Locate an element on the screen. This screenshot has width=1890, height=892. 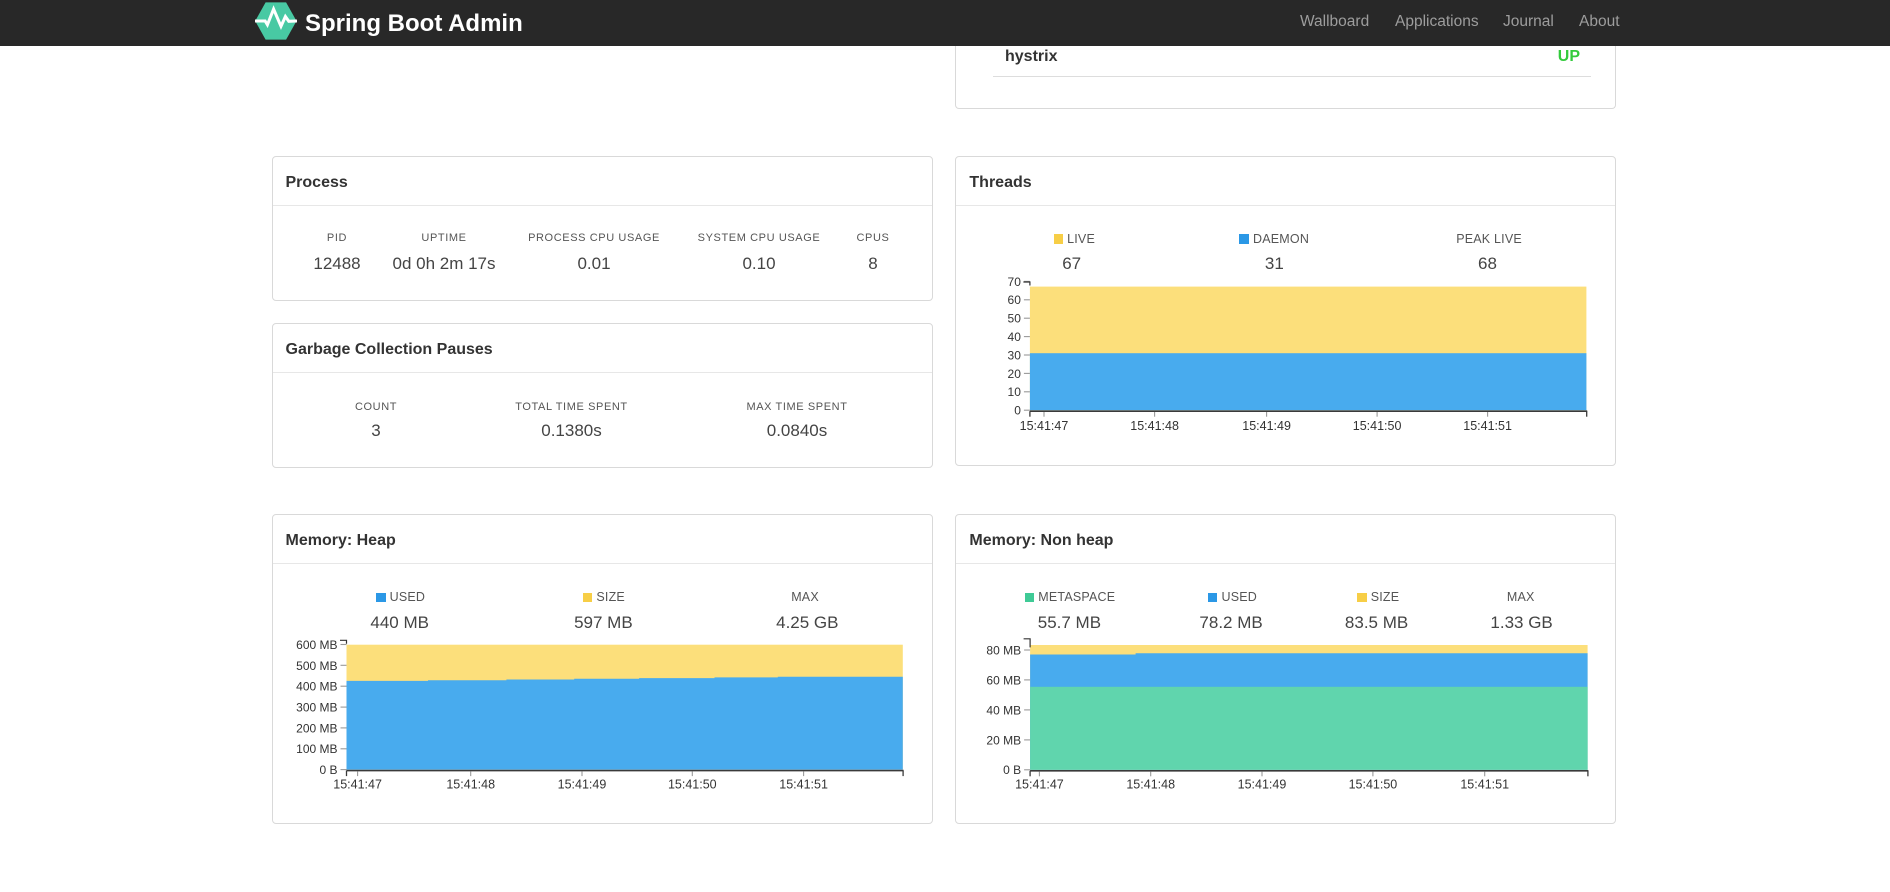
svg-text: 600 MB is located at coordinates (316, 645).